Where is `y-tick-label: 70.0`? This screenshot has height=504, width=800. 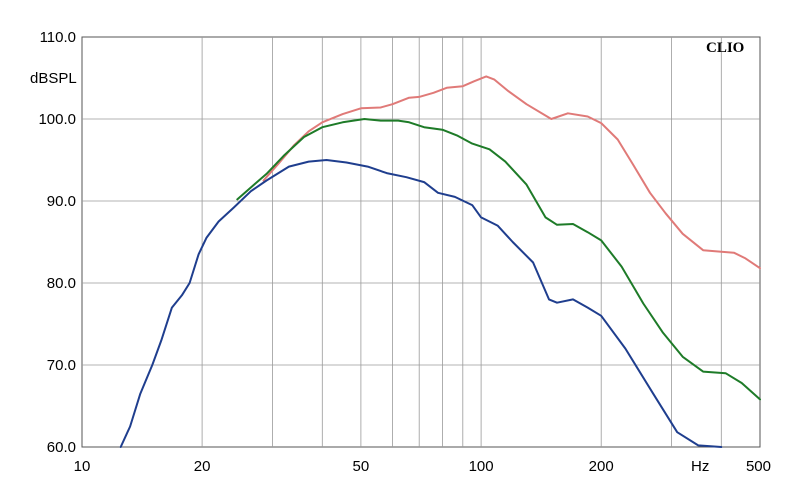
y-tick-label: 70.0 is located at coordinates (61, 365).